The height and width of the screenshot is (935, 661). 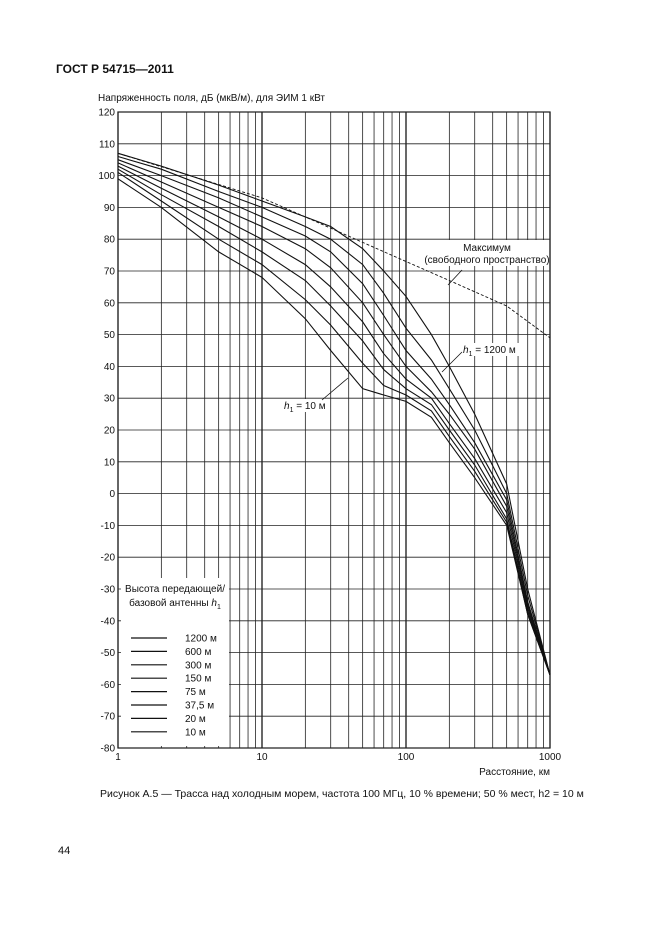 What do you see at coordinates (110, 303) in the screenshot?
I see `y-tick-label: 60` at bounding box center [110, 303].